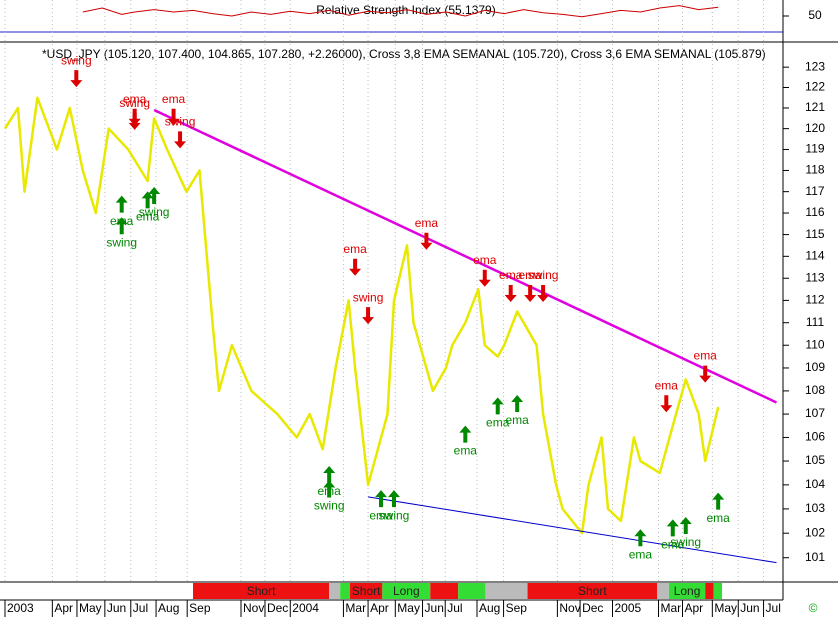 This screenshot has height=617, width=838. Describe the element at coordinates (813, 608) in the screenshot. I see `copyright: ©` at that location.